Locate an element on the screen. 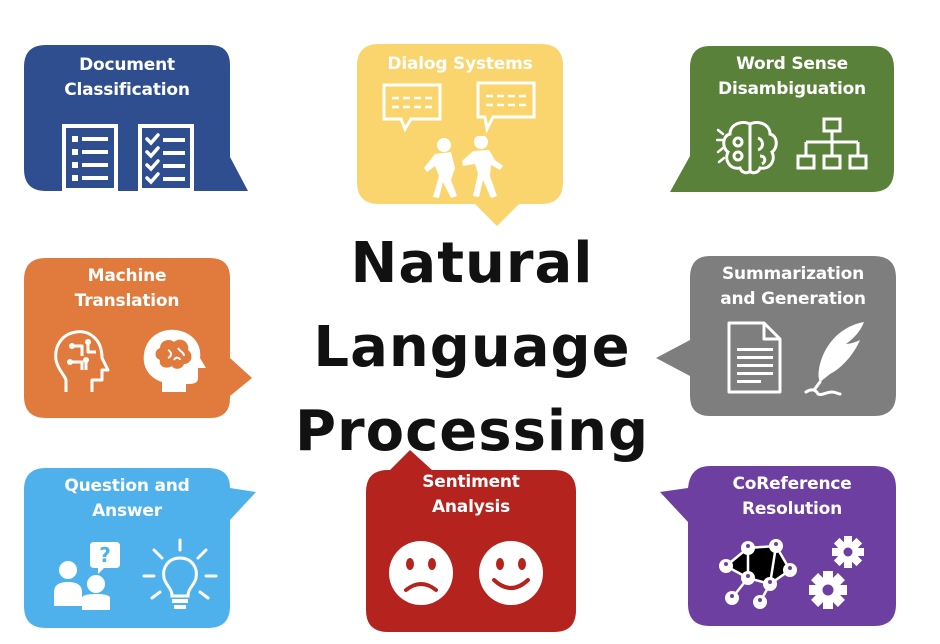 The width and height of the screenshot is (940, 644). bubble-label: Dialog Systems is located at coordinates (460, 64).